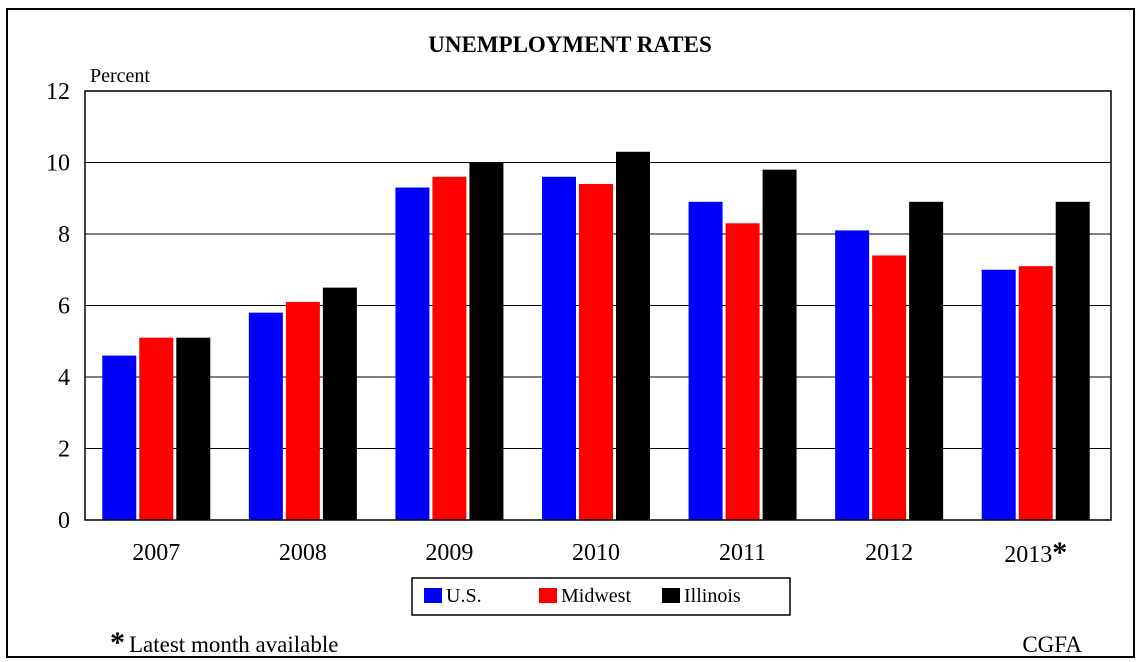 Image resolution: width=1143 pixels, height=662 pixels. What do you see at coordinates (998, 394) in the screenshot?
I see `bar-us-2013` at bounding box center [998, 394].